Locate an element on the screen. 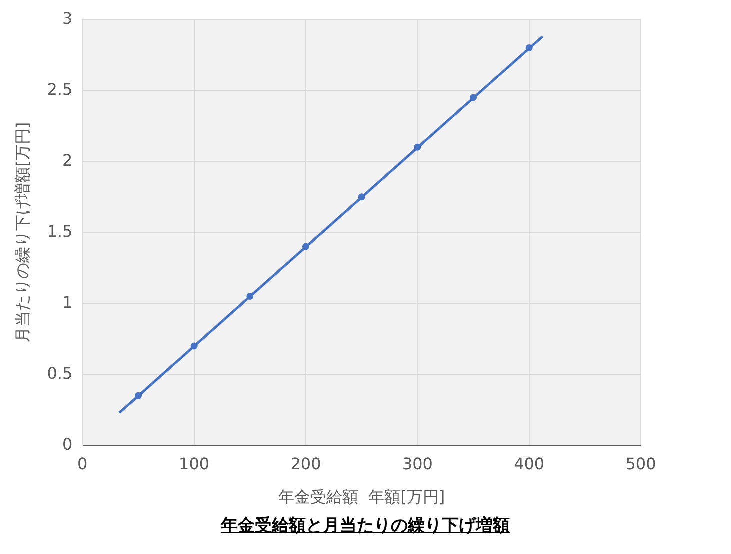 The image size is (731, 554). text: 年金受給額と月当たりの繰り下げ増額 is located at coordinates (365, 526).